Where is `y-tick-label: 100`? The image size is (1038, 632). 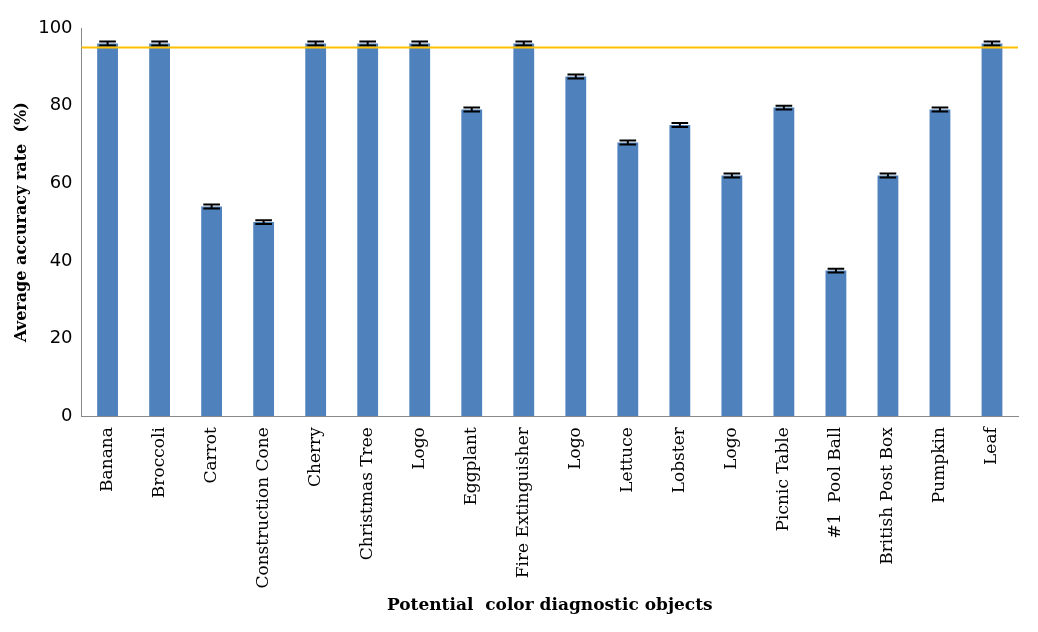 y-tick-label: 100 is located at coordinates (55, 26).